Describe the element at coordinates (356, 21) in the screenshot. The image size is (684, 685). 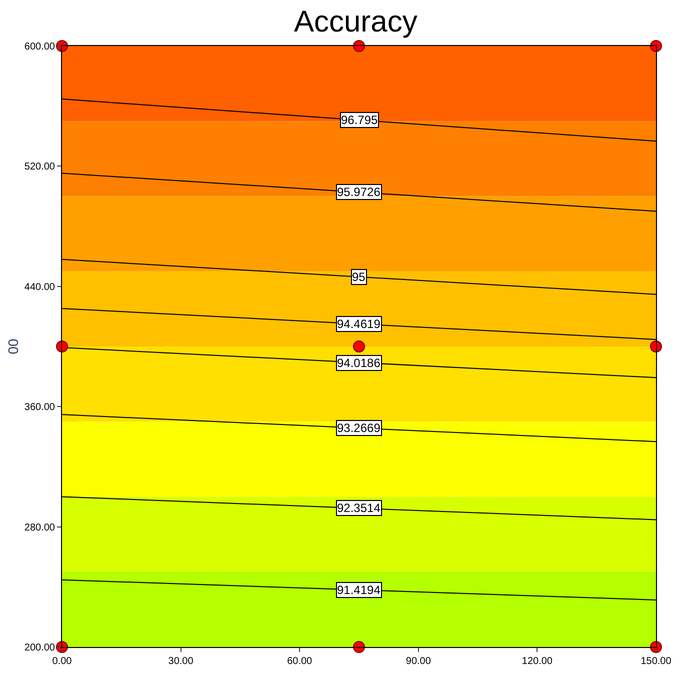
I see `chart-title: Accuracy` at that location.